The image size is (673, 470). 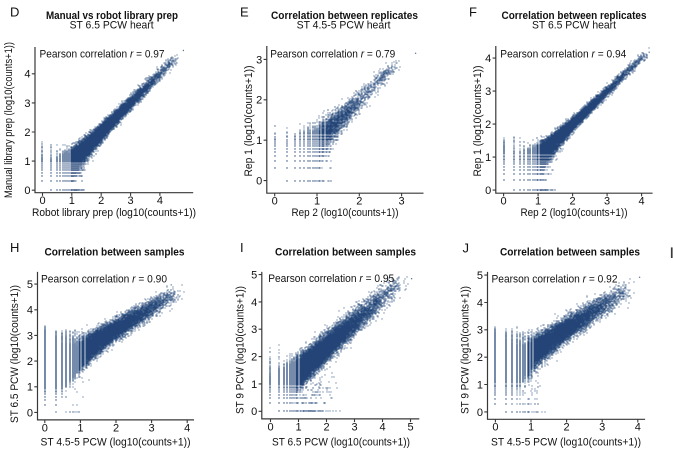 What do you see at coordinates (244, 12) in the screenshot?
I see `svg-text: E` at bounding box center [244, 12].